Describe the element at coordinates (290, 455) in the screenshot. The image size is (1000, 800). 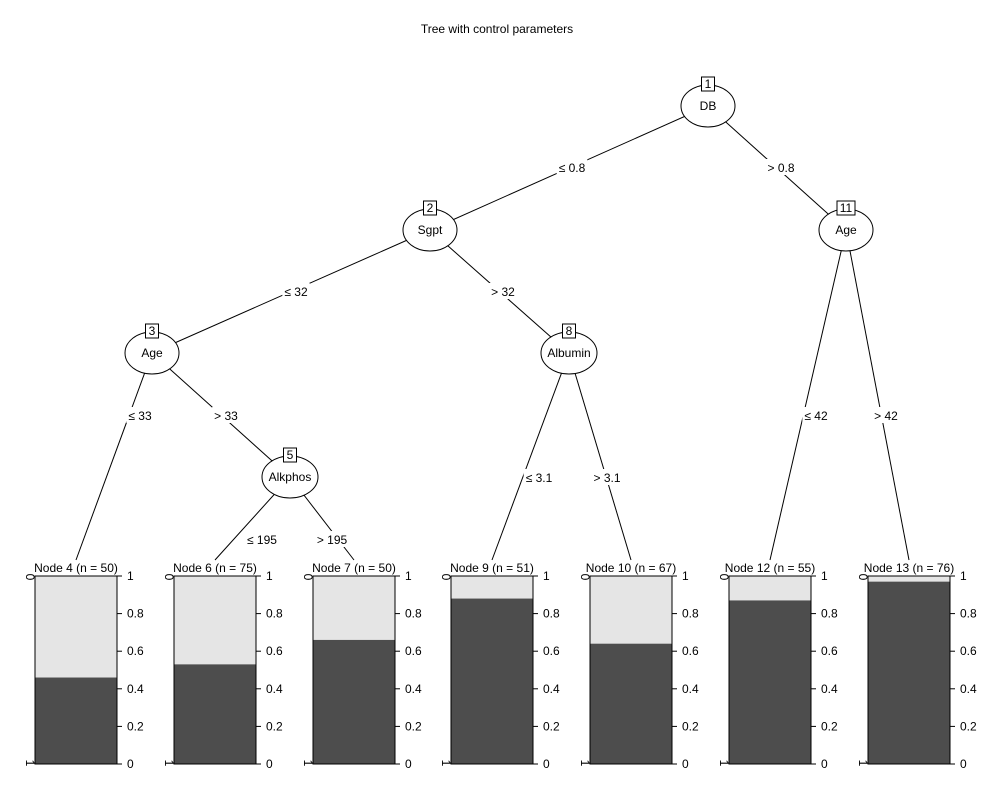
I see `node-id-label: 5` at that location.